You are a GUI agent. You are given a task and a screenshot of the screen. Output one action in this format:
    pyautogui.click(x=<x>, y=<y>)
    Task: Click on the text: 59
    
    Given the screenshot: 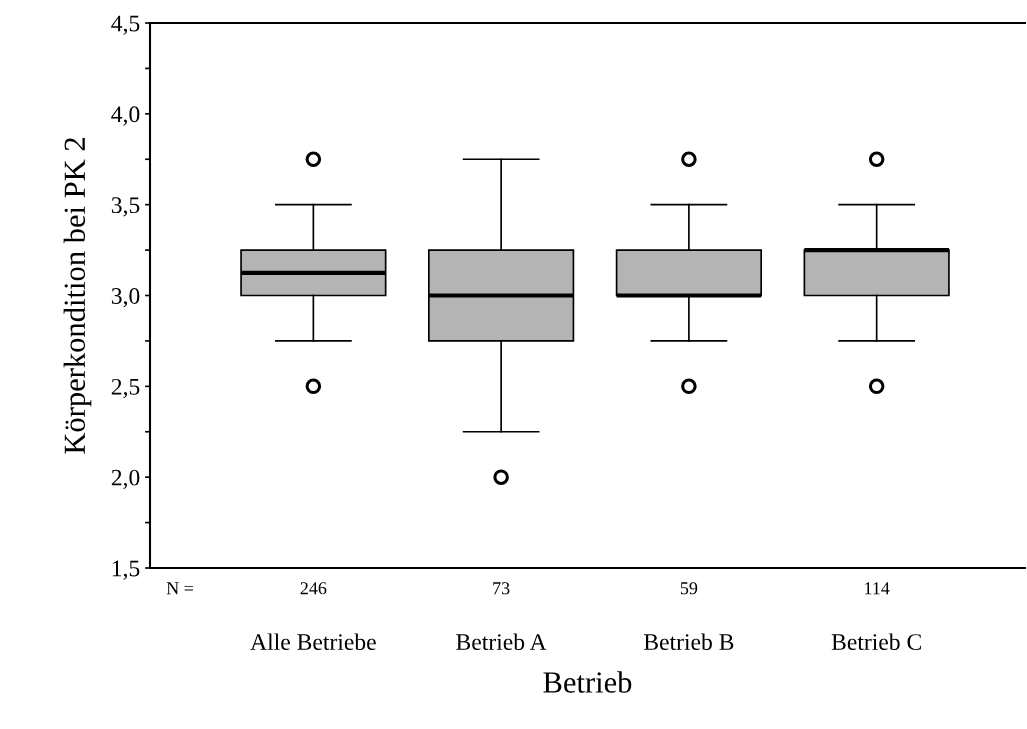 What is the action you would take?
    pyautogui.click(x=689, y=588)
    